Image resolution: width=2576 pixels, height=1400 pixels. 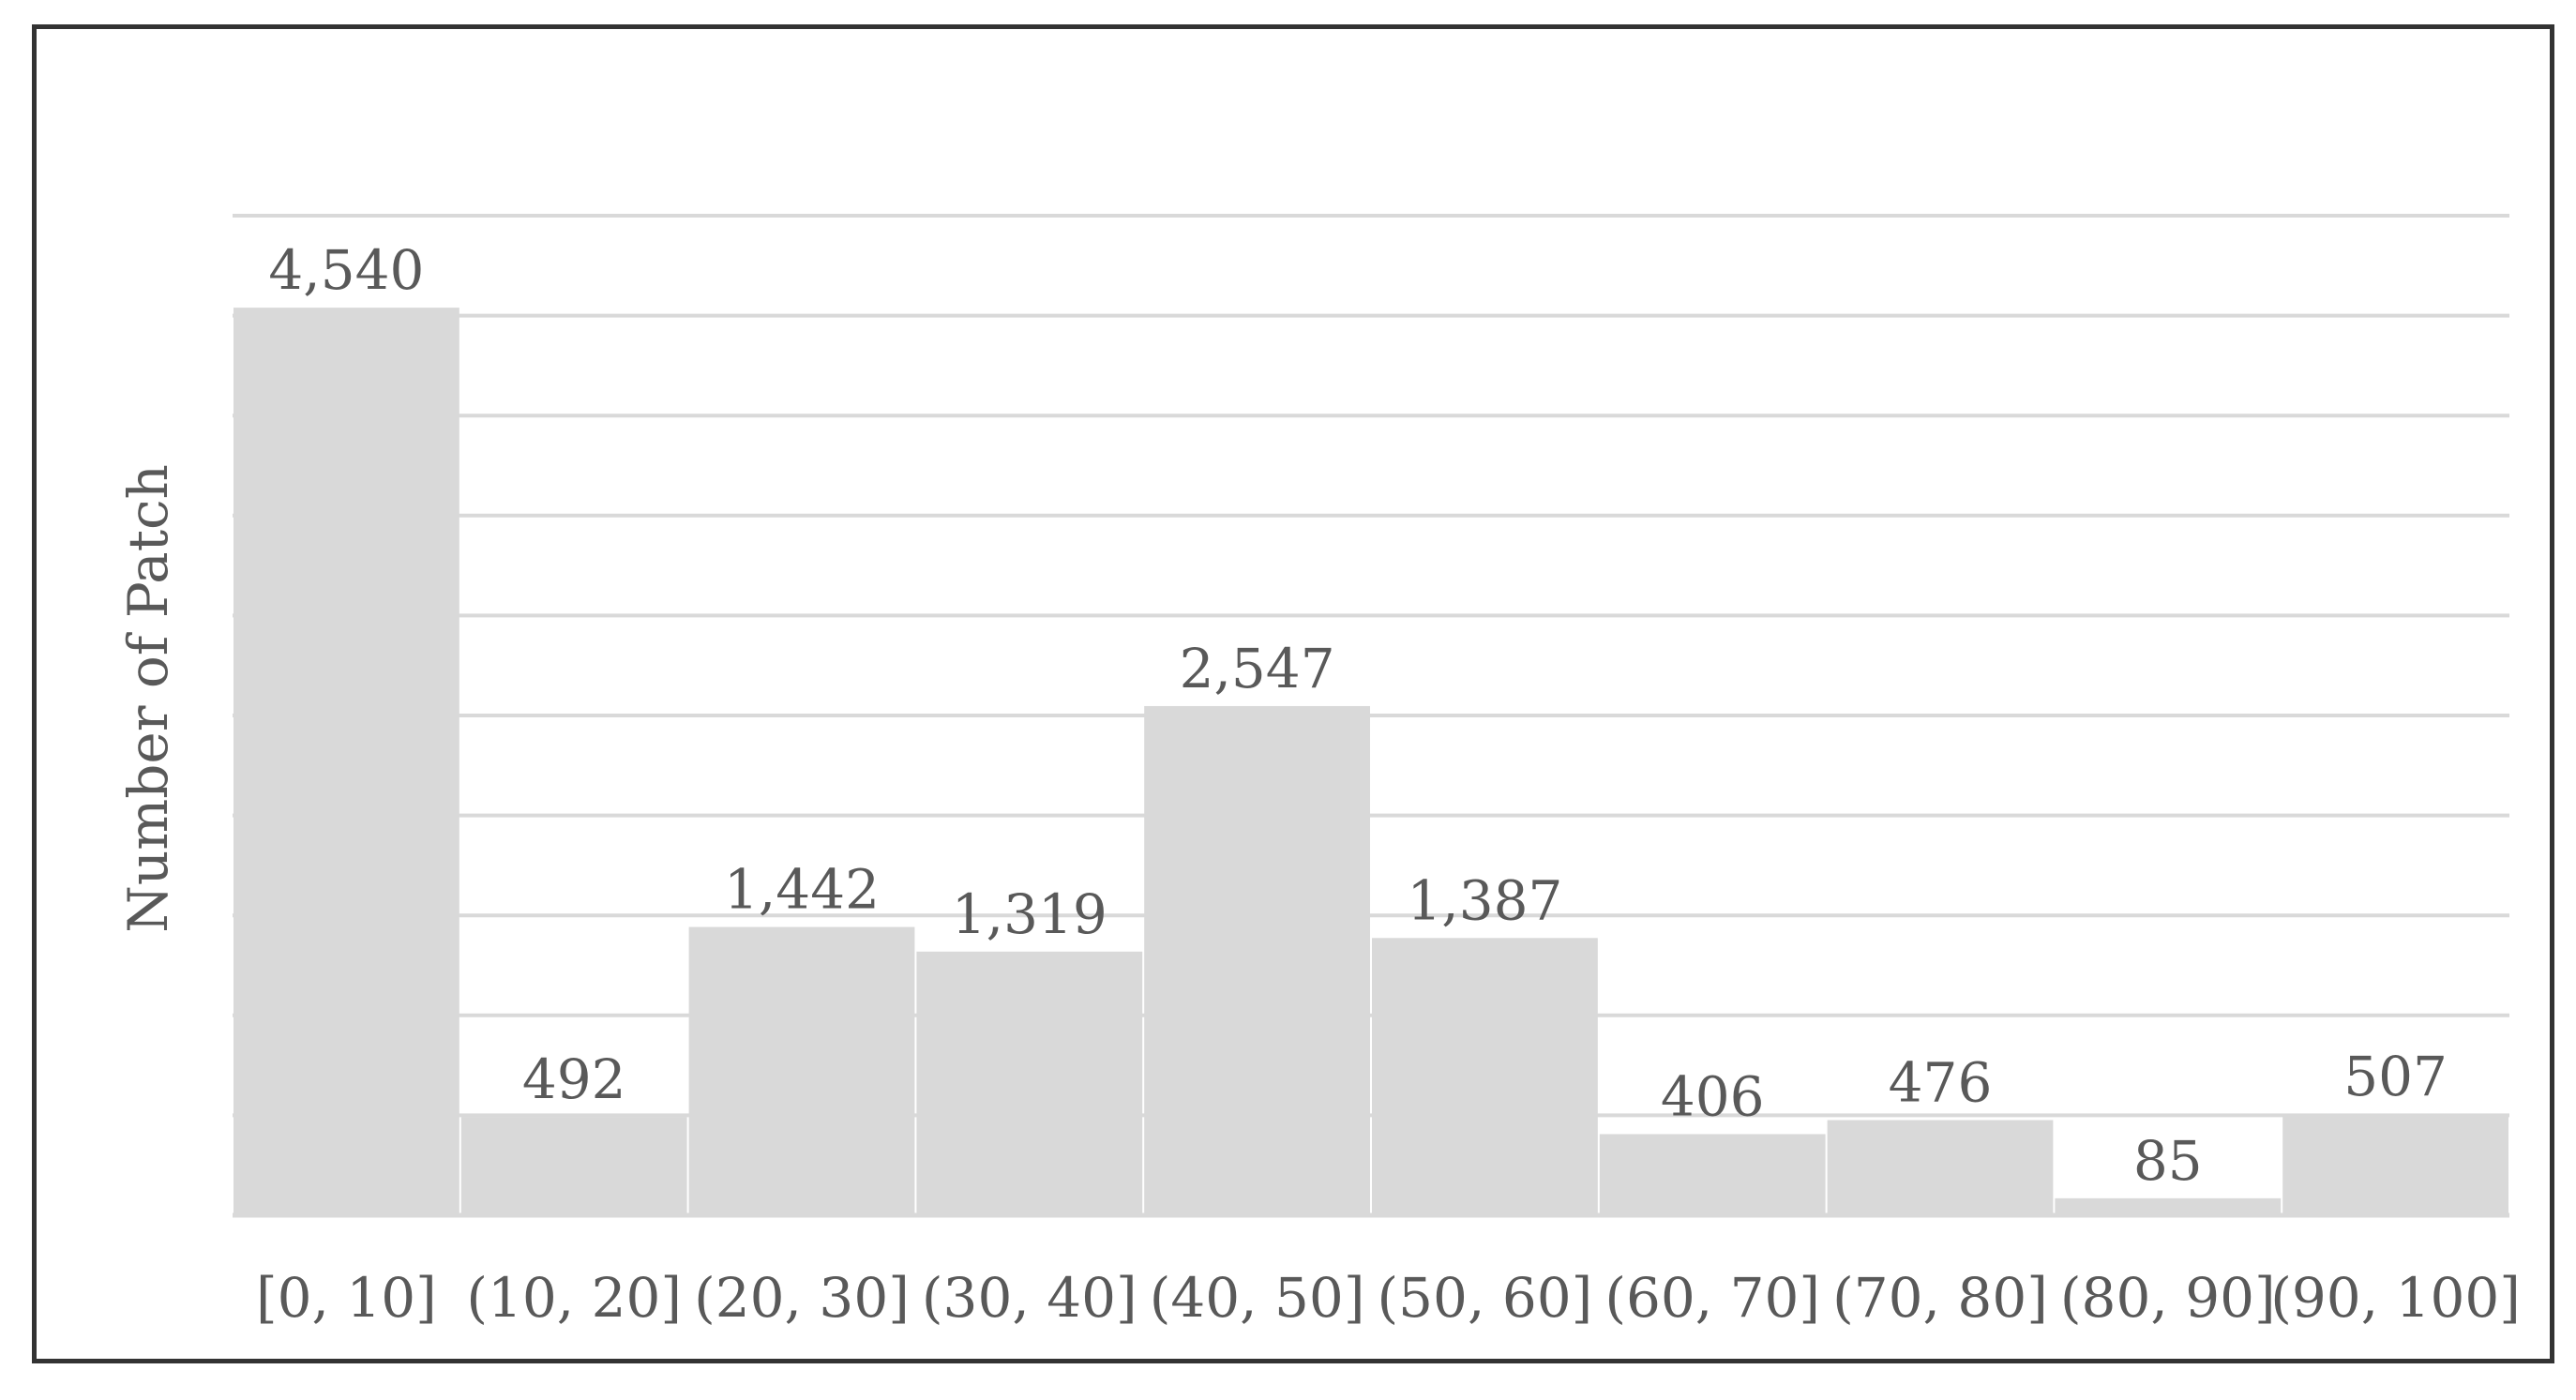 What do you see at coordinates (574, 1079) in the screenshot?
I see `data-label: 492` at bounding box center [574, 1079].